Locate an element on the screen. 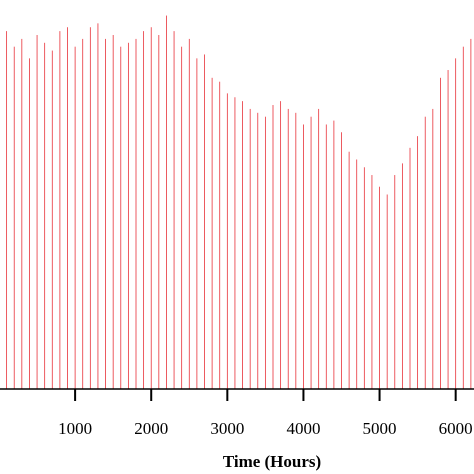 The height and width of the screenshot is (474, 474). x-axis-ticks: 1000200030004000500060007000 is located at coordinates (265, 413).